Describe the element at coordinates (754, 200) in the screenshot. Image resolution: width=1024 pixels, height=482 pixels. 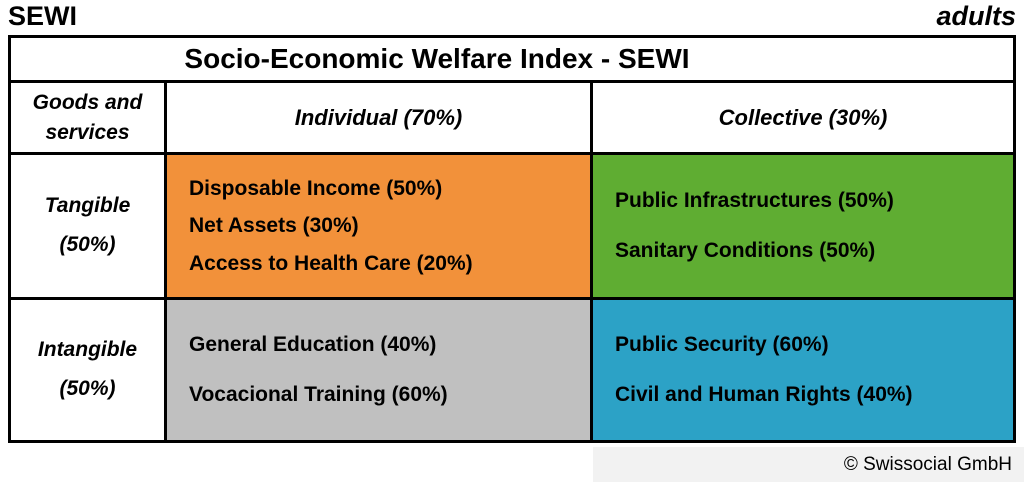
I see `cell-item: Public Infrastructures (50%)` at that location.